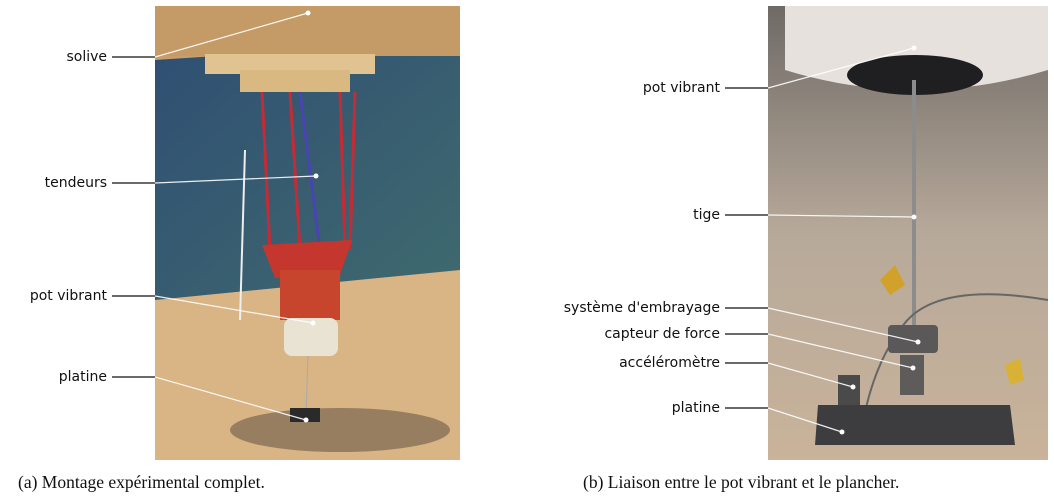  What do you see at coordinates (642, 308) in the screenshot?
I see `label: système d'embrayage` at bounding box center [642, 308].